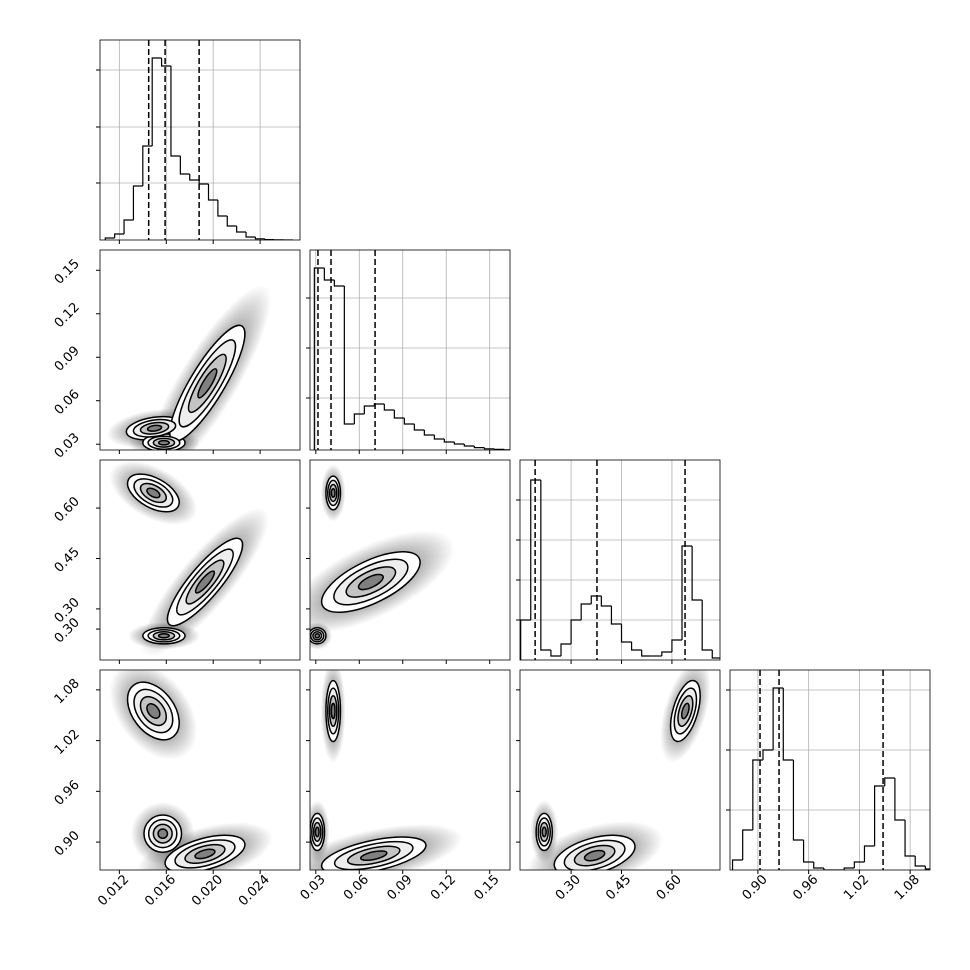  Describe the element at coordinates (67, 742) in the screenshot. I see `y-tick-label: 1.02` at that location.